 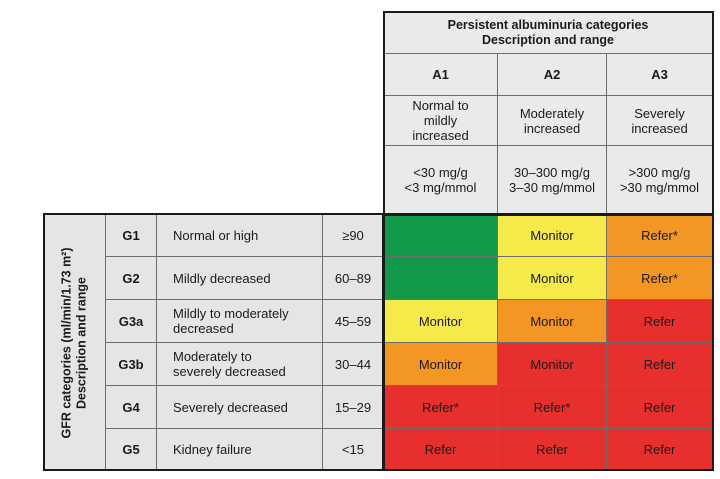 I want to click on category-range-line: >300 mg/g, so click(x=659, y=172).